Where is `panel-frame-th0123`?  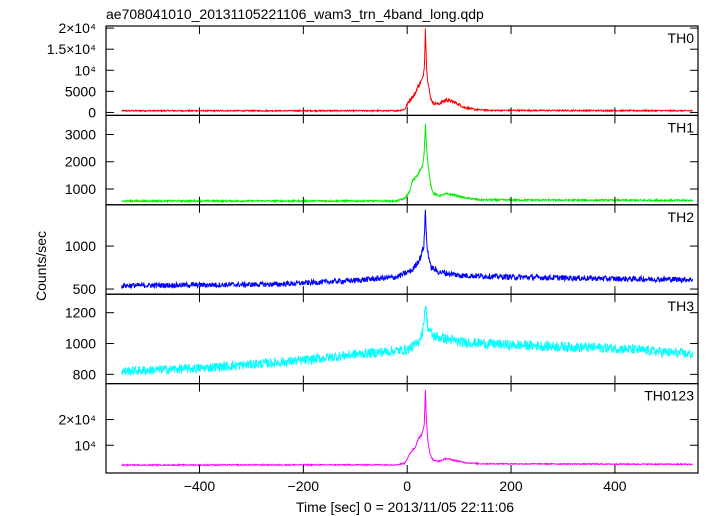 panel-frame-th0123 is located at coordinates (402, 428).